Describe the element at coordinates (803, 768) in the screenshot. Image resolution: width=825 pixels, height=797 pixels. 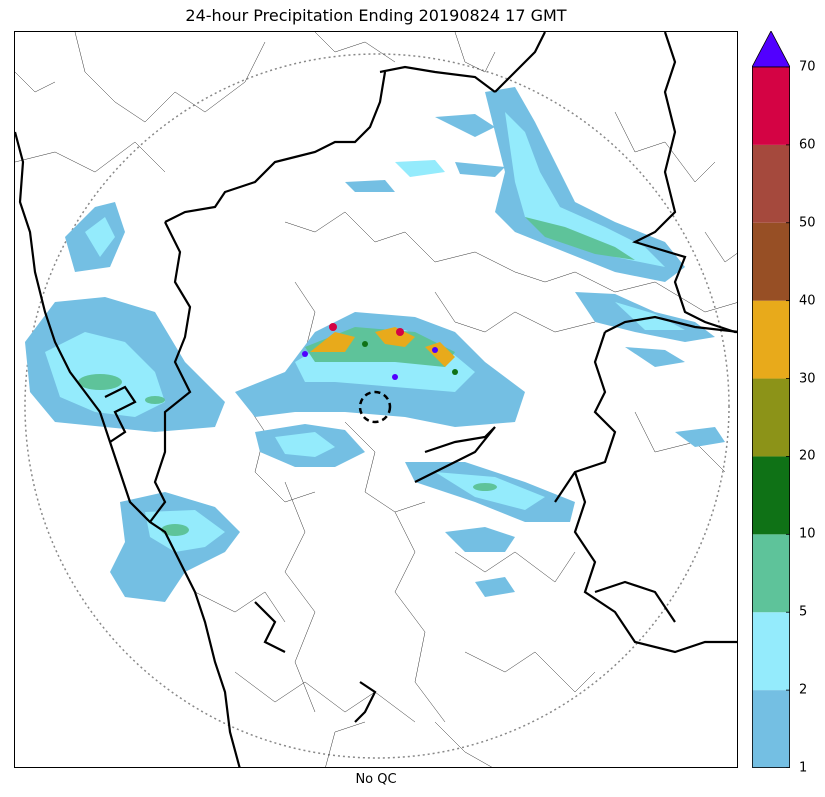
I see `colorbar-tick-label: 1` at that location.